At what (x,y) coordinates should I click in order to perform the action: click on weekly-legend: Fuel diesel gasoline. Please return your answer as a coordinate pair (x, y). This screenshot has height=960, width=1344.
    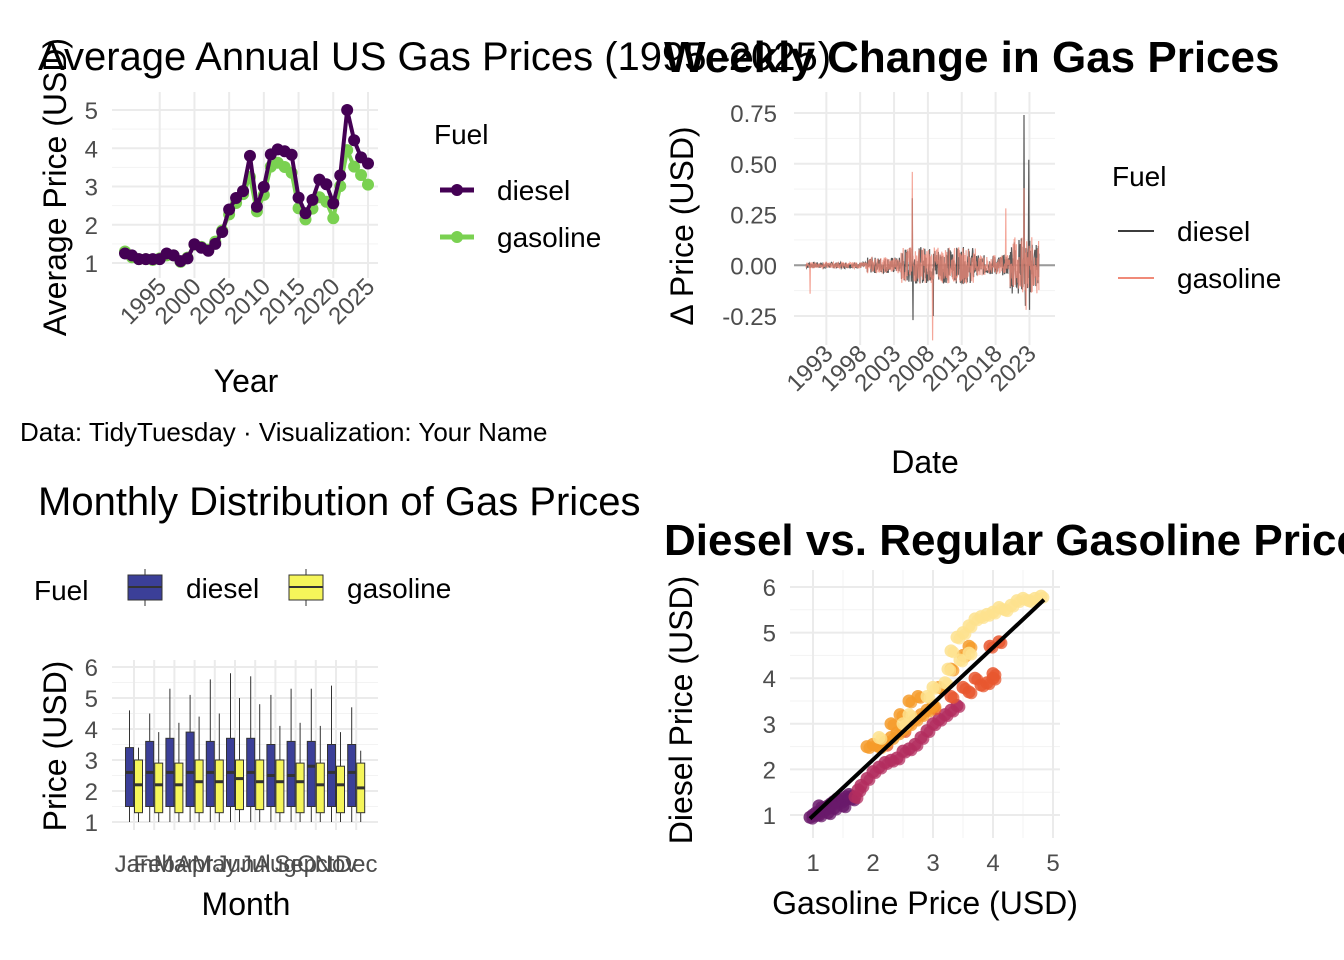
    Looking at the image, I should click on (1196, 227).